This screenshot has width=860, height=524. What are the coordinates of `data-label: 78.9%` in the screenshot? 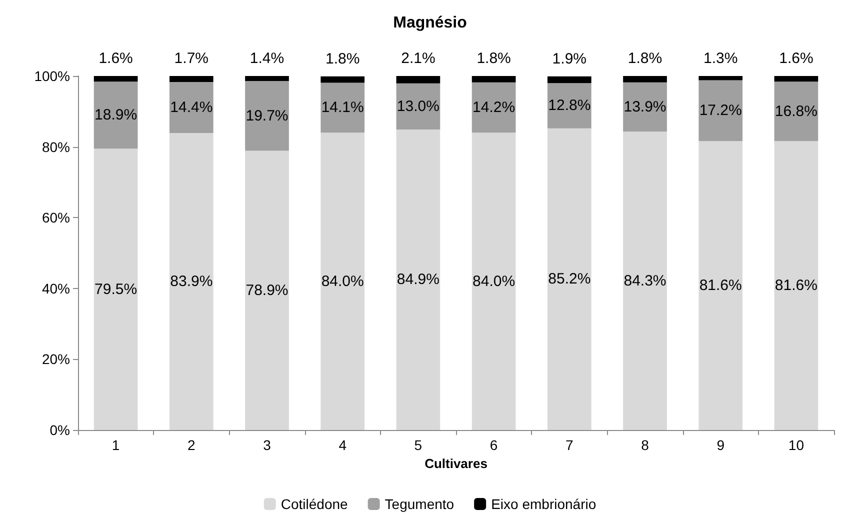 It's located at (267, 290).